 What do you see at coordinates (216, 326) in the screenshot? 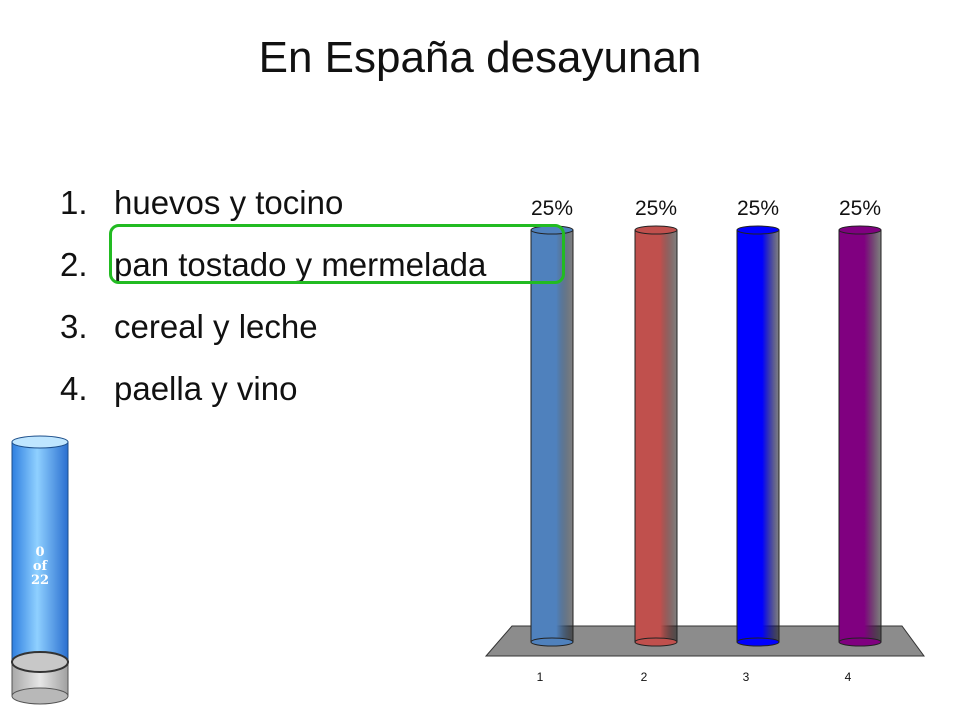
I see `answer-text: cereal y leche` at bounding box center [216, 326].